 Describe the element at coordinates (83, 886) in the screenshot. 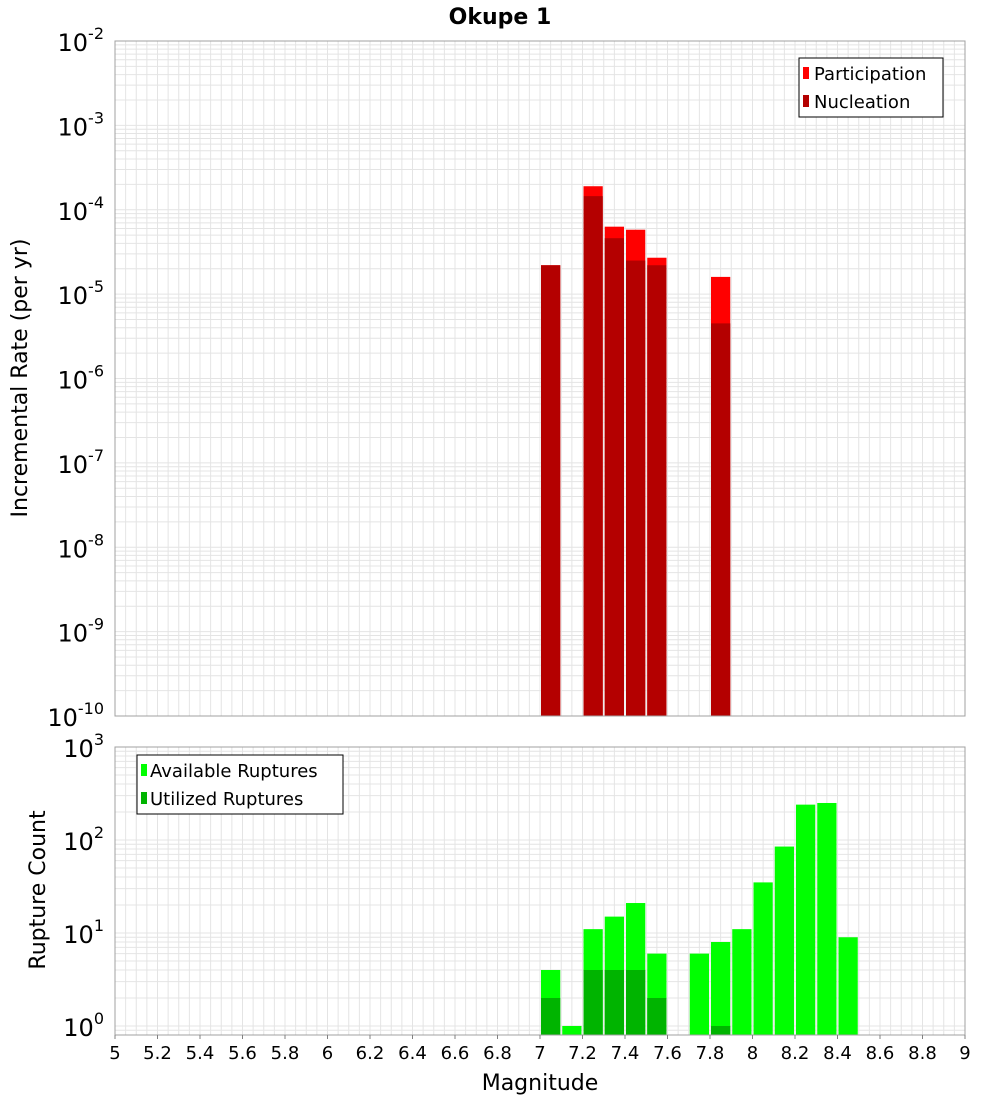

I see `bottom-y-ticks: 10⁰ 10¹ 10² 10³` at that location.